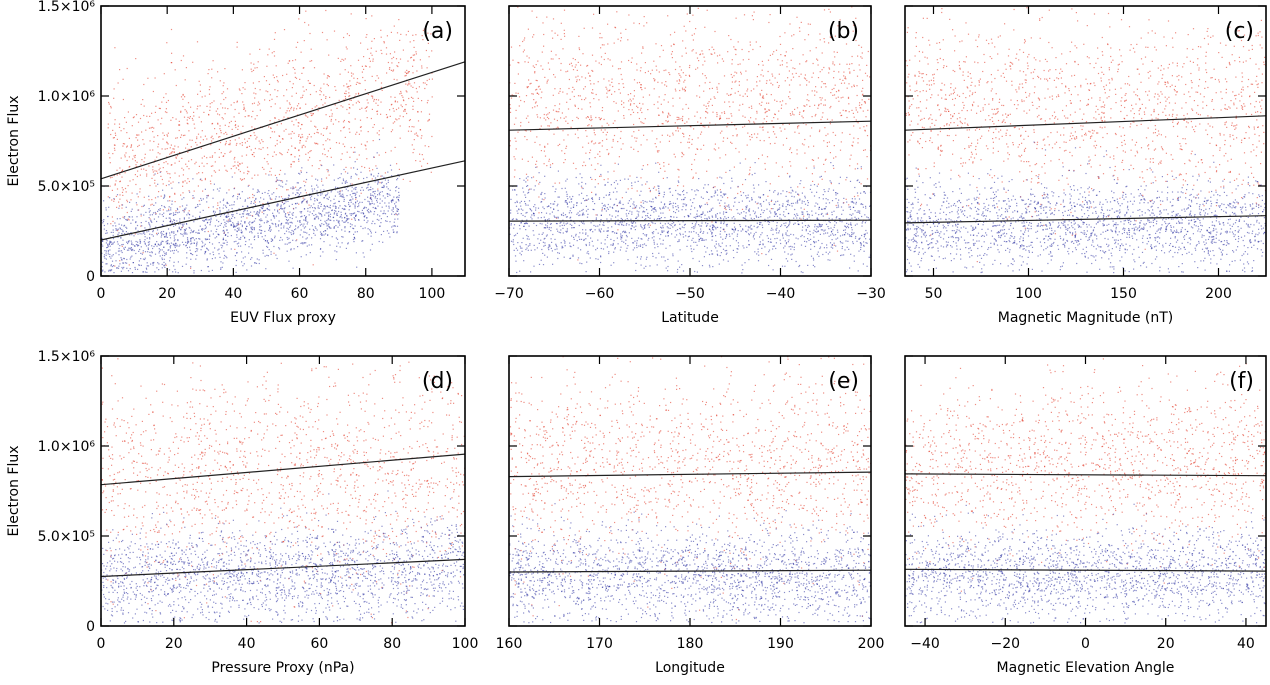 Image resolution: width=1270 pixels, height=685 pixels. Describe the element at coordinates (282, 668) in the screenshot. I see `x-axis-title: Pressure Proxy (nPa)` at that location.